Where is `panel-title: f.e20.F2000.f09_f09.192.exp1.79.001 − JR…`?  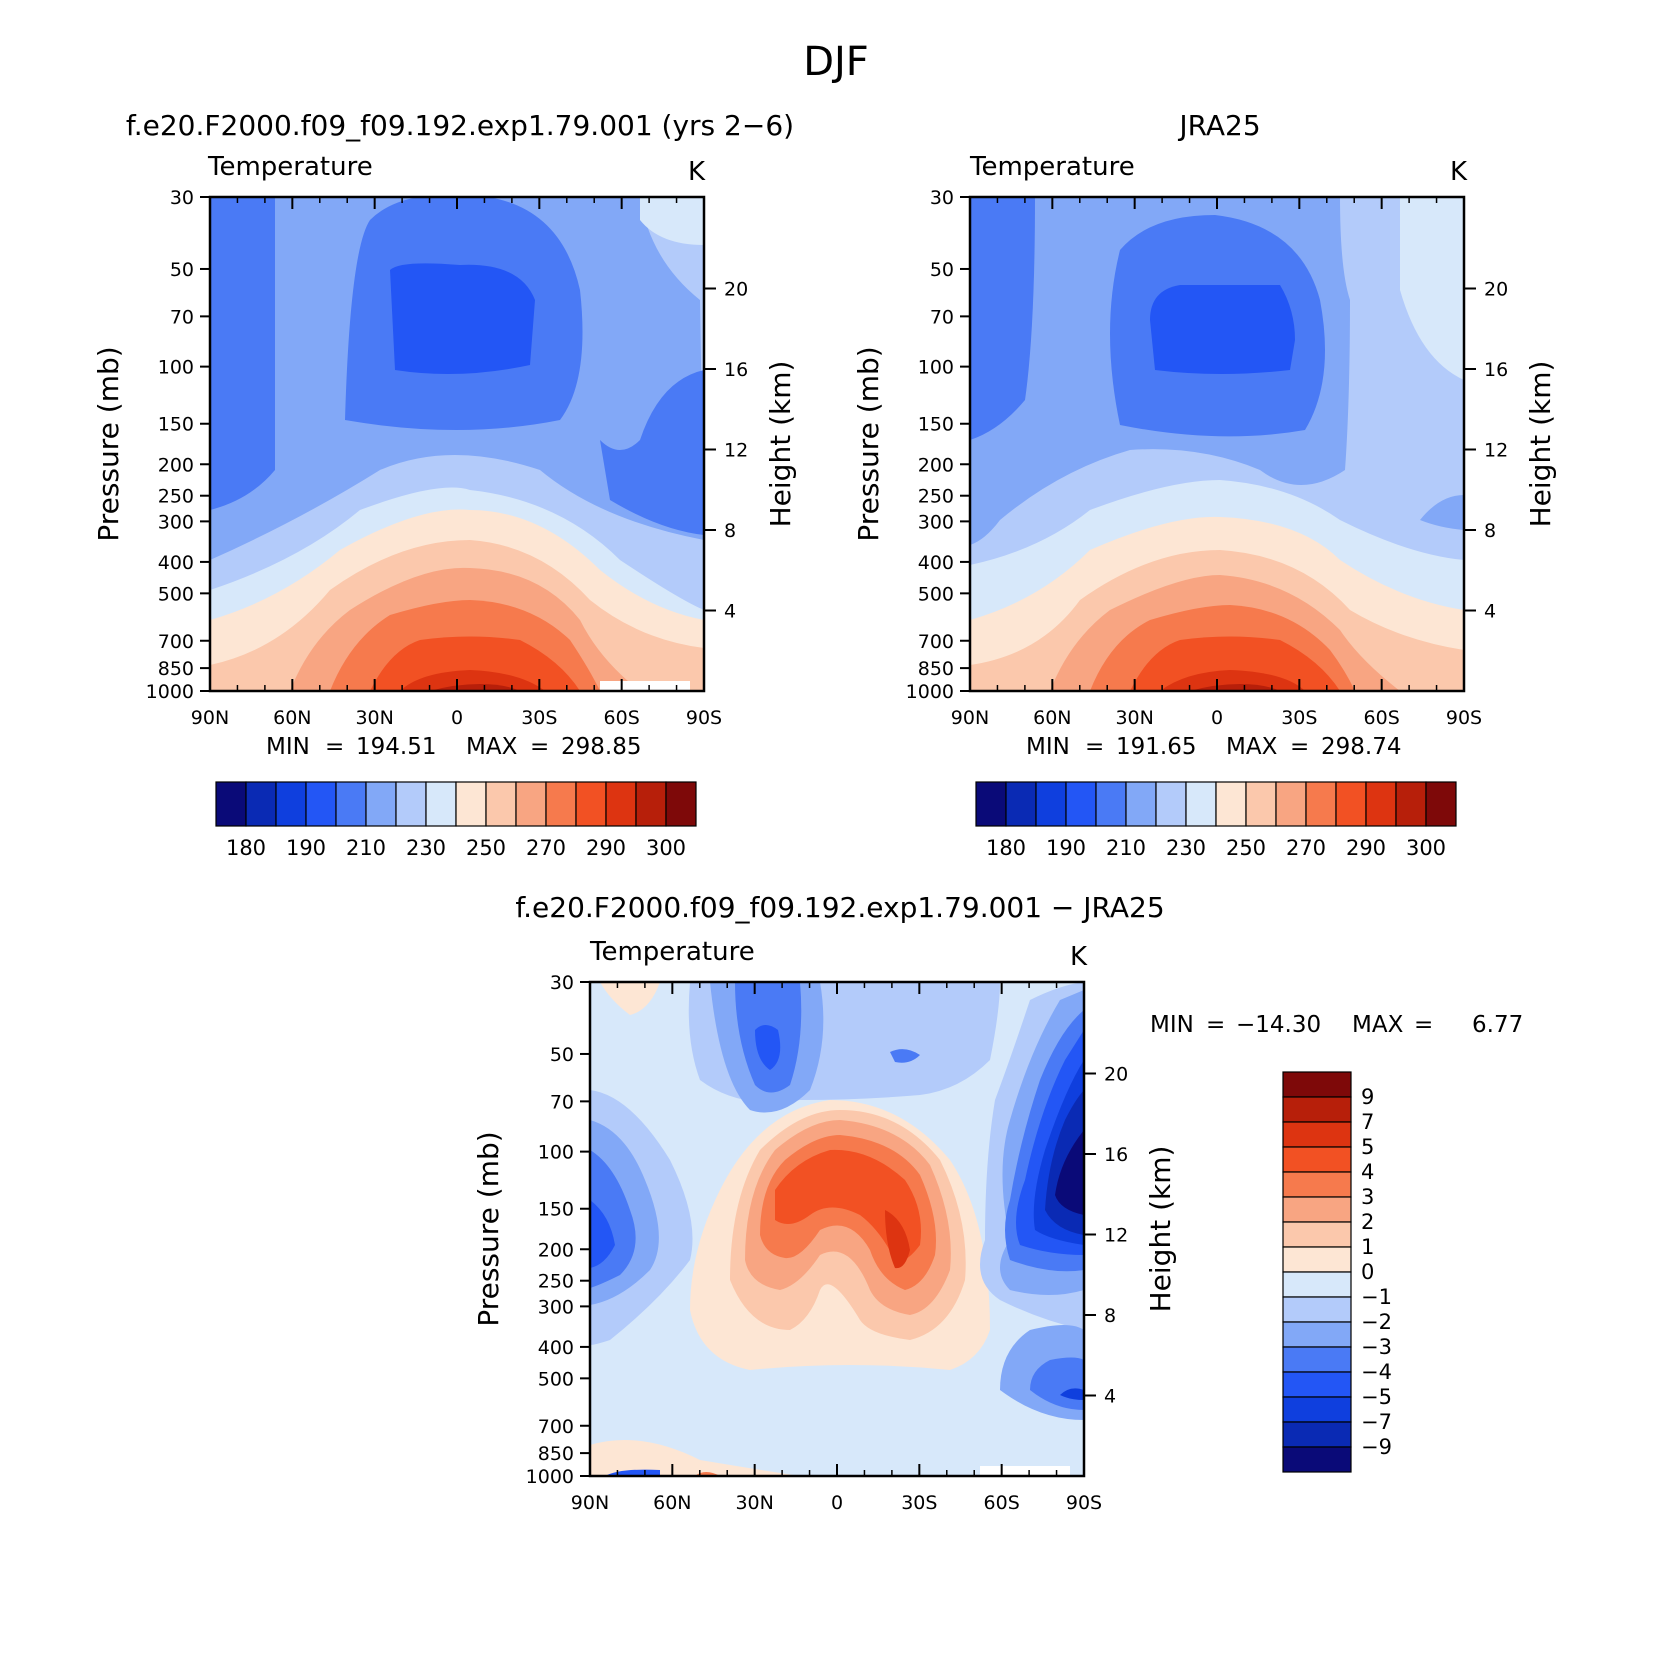 panel-title: f.e20.F2000.f09_f09.192.exp1.79.001 − JR… is located at coordinates (839, 907).